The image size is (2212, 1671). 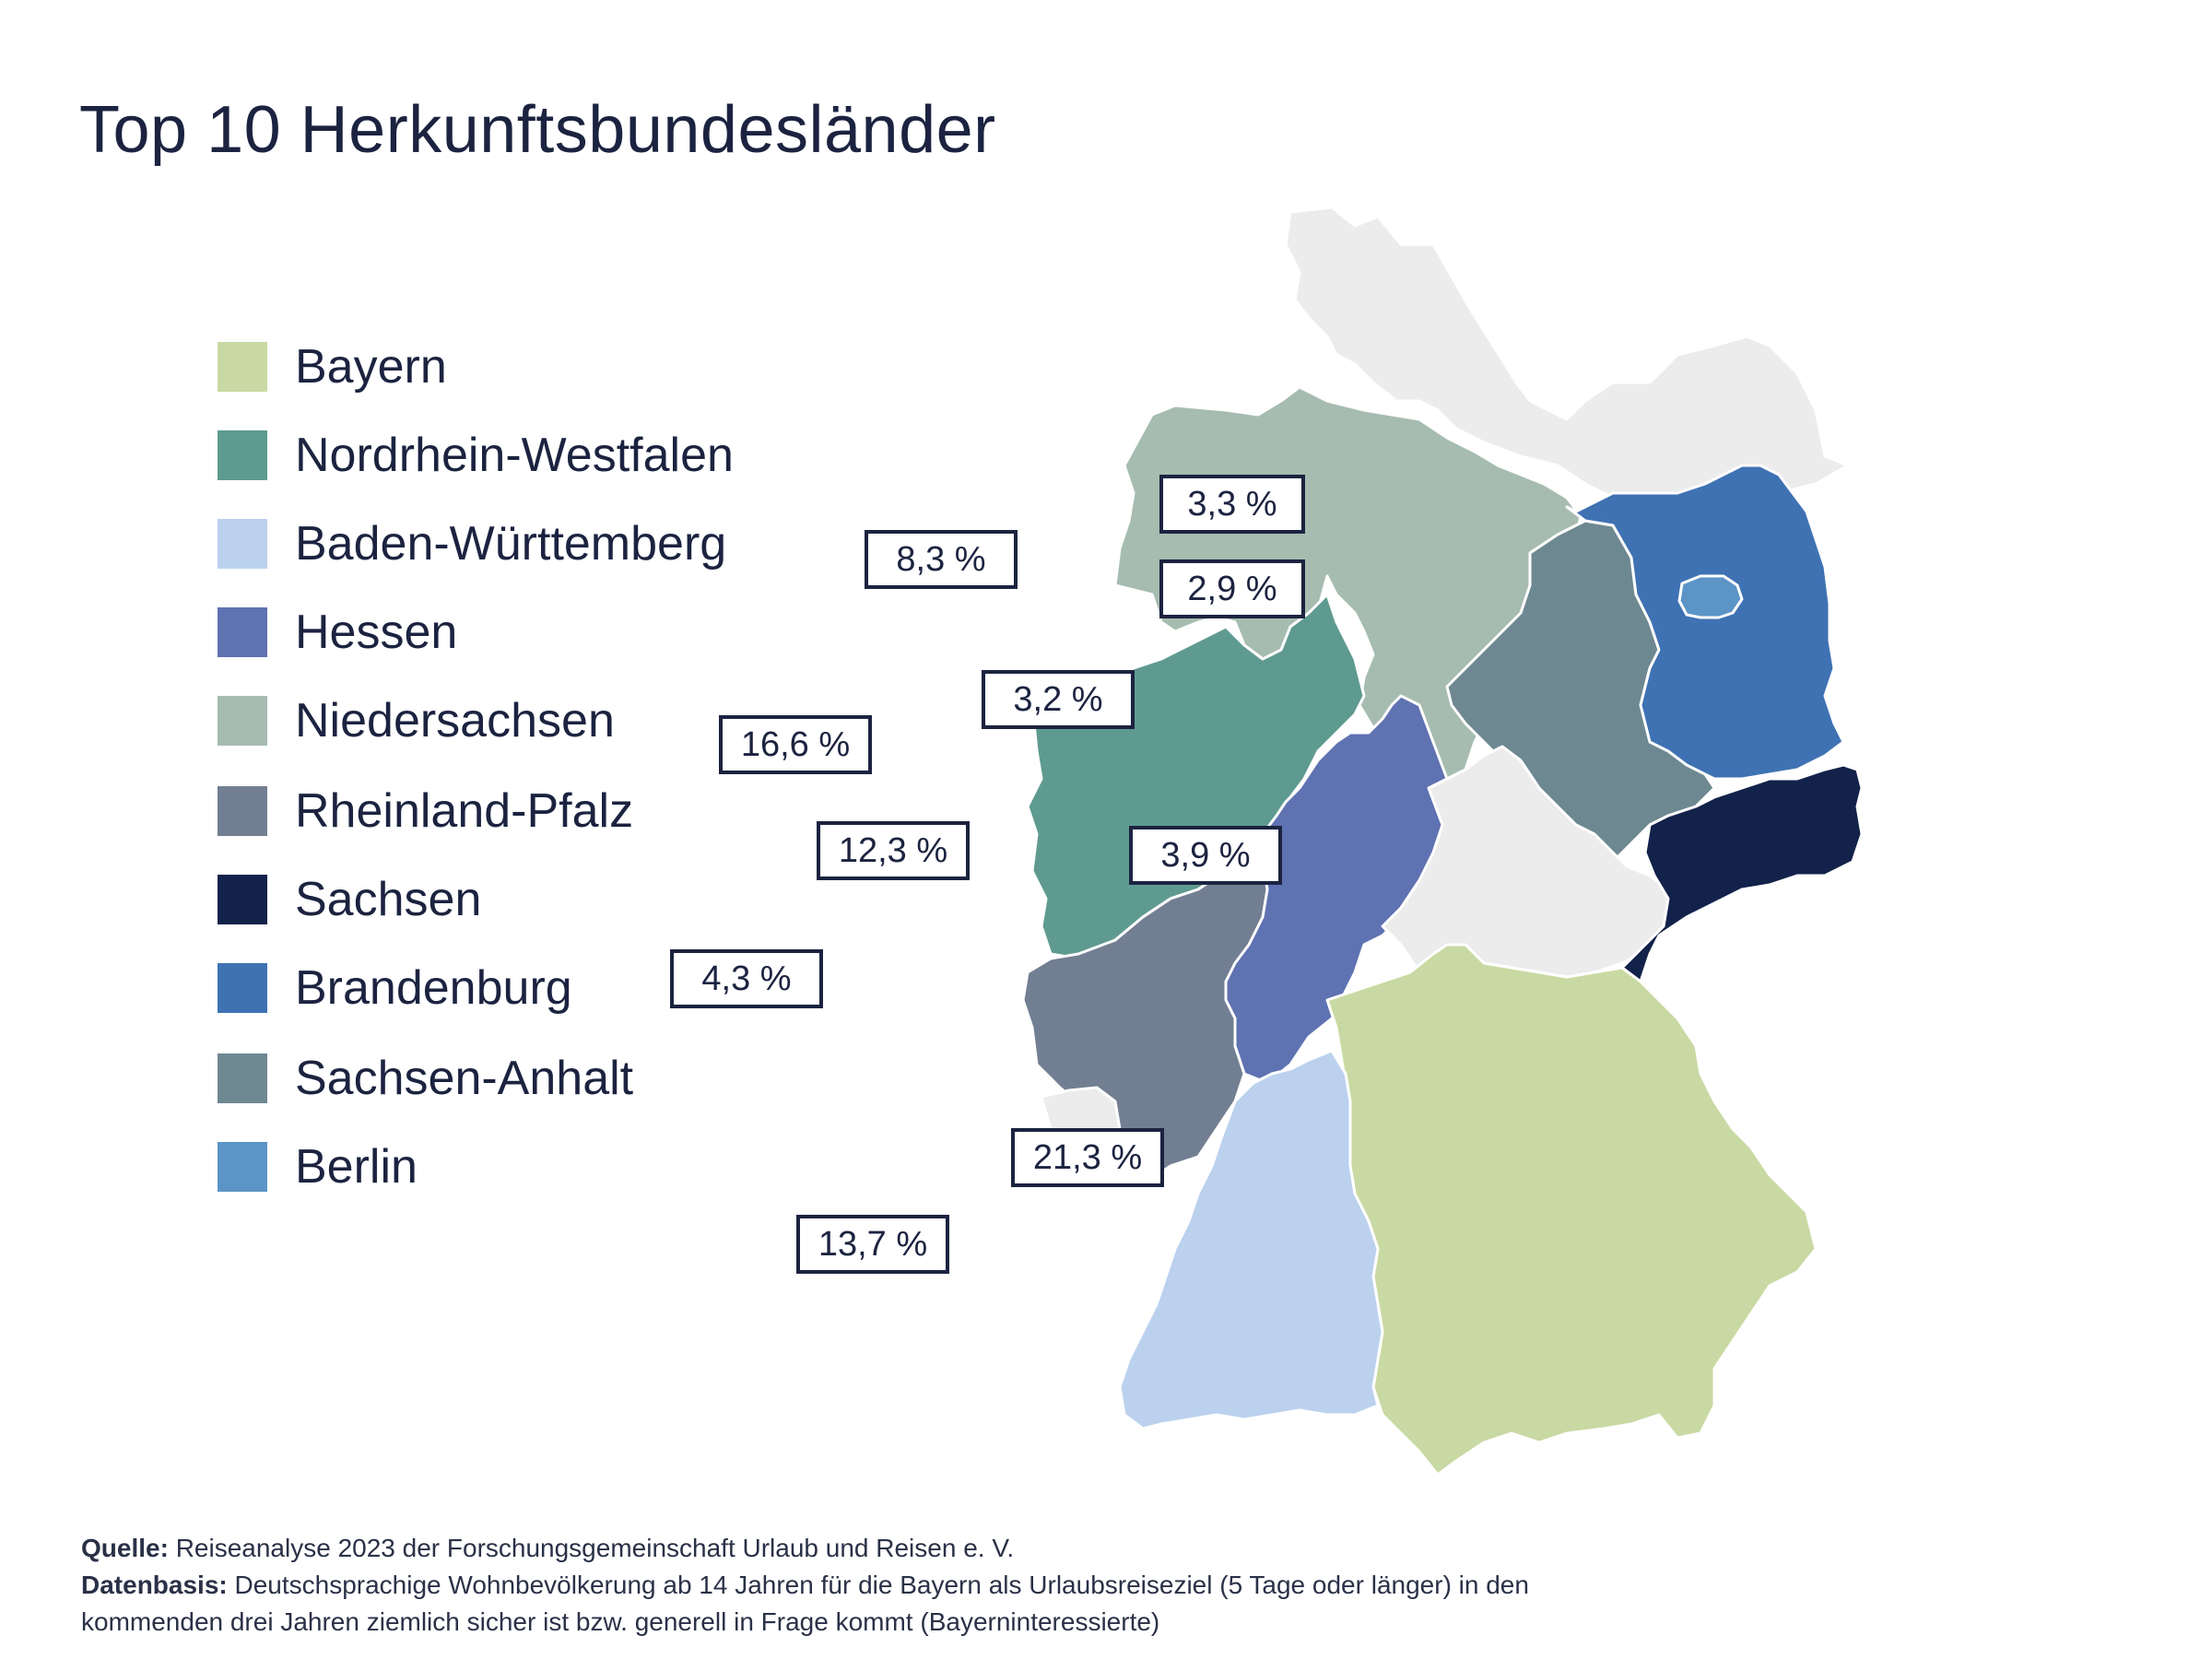 I want to click on value-label-brandenburg: 3,3 %, so click(x=1232, y=504).